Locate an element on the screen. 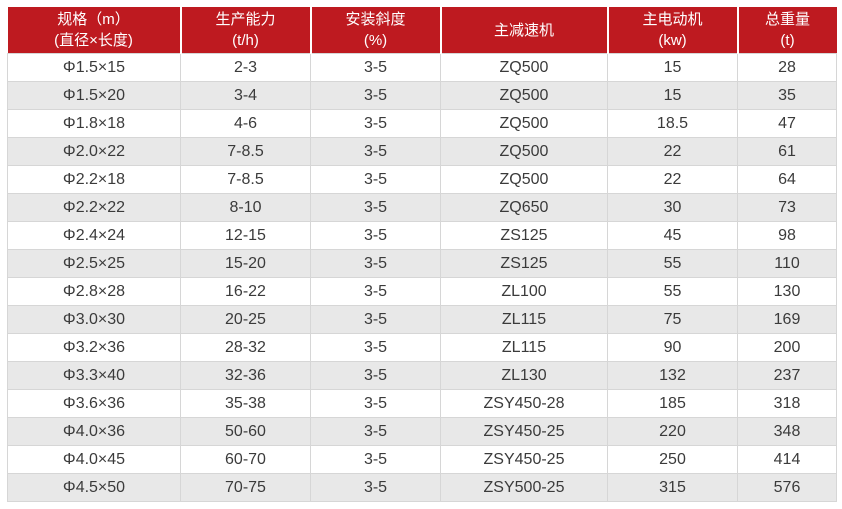 This screenshot has width=842, height=509. table-cell: 348 is located at coordinates (787, 431).